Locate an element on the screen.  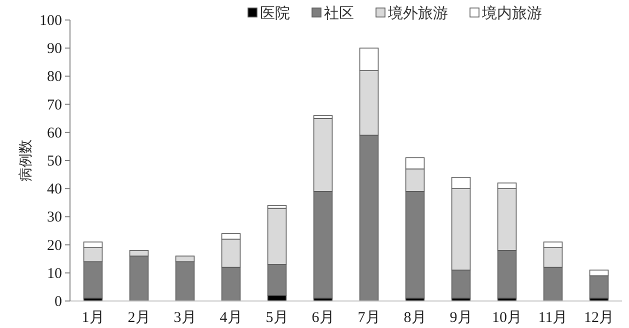
x-tick-label: 2月 is located at coordinates (139, 318).